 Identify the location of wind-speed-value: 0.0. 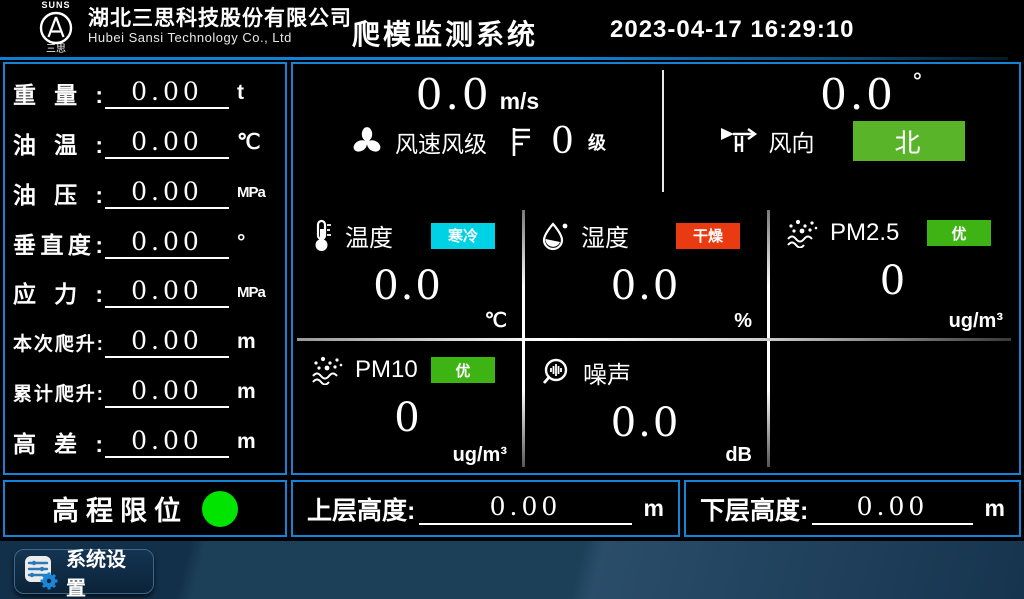
(453, 94).